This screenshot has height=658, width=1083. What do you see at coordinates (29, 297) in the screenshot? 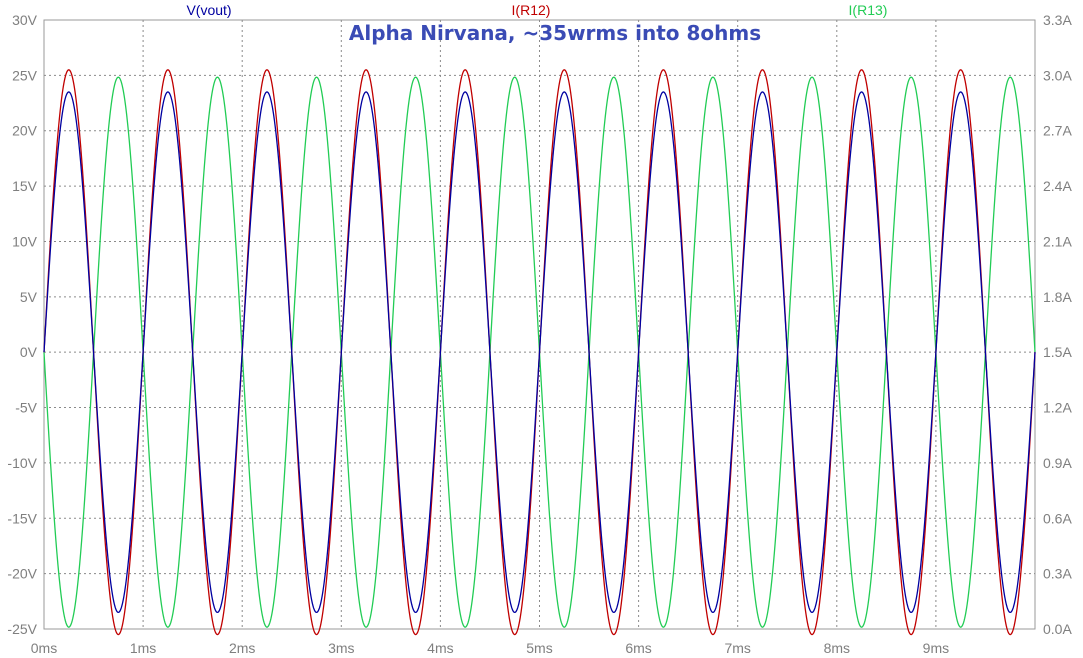
I see `y-left-tick-label: 5V` at bounding box center [29, 297].